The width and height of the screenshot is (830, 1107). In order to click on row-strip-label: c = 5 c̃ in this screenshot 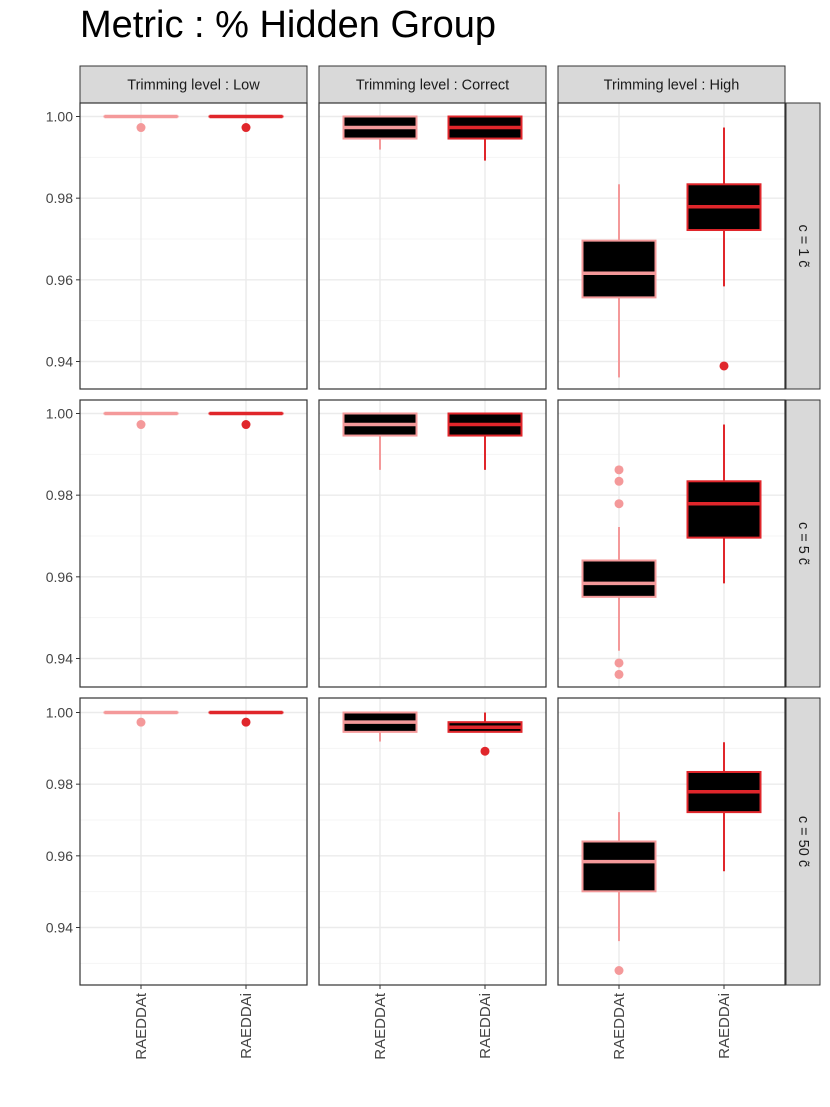, I will do `click(803, 543)`.